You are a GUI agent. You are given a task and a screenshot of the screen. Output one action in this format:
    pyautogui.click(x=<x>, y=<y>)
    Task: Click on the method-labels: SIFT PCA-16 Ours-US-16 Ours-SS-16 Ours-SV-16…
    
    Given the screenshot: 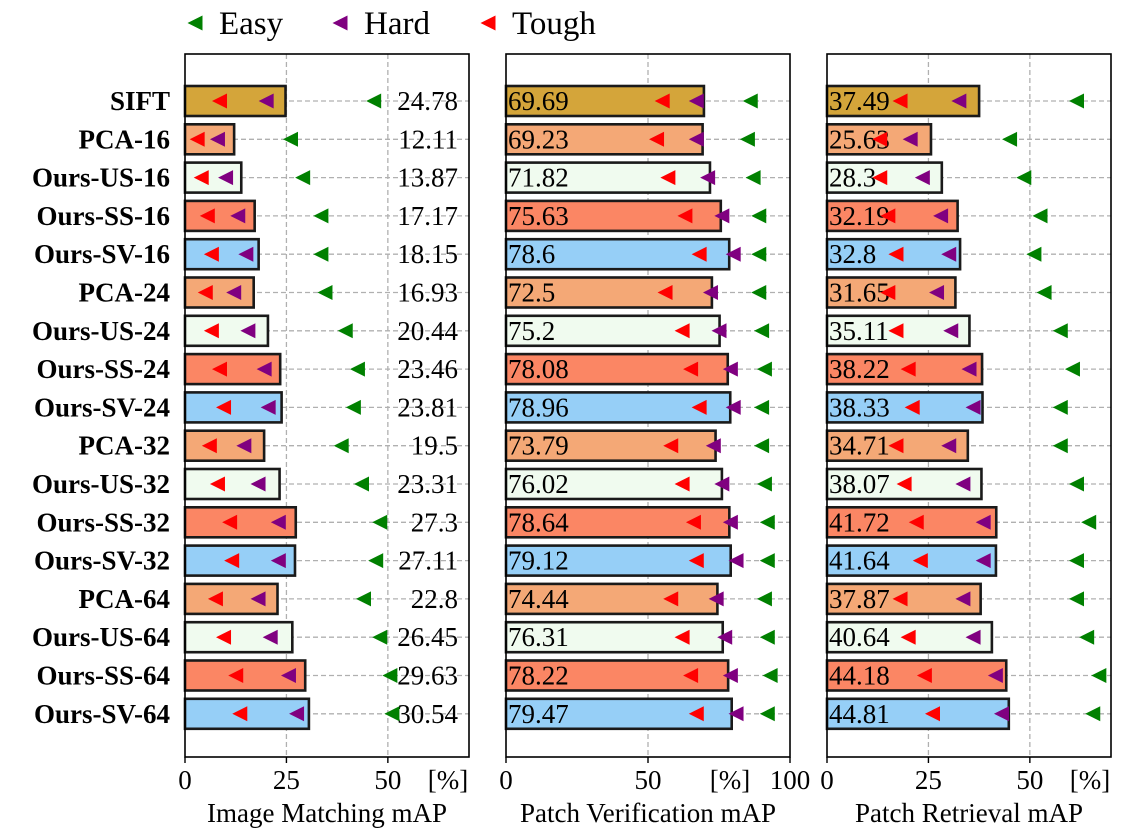 What is the action you would take?
    pyautogui.click(x=101, y=407)
    